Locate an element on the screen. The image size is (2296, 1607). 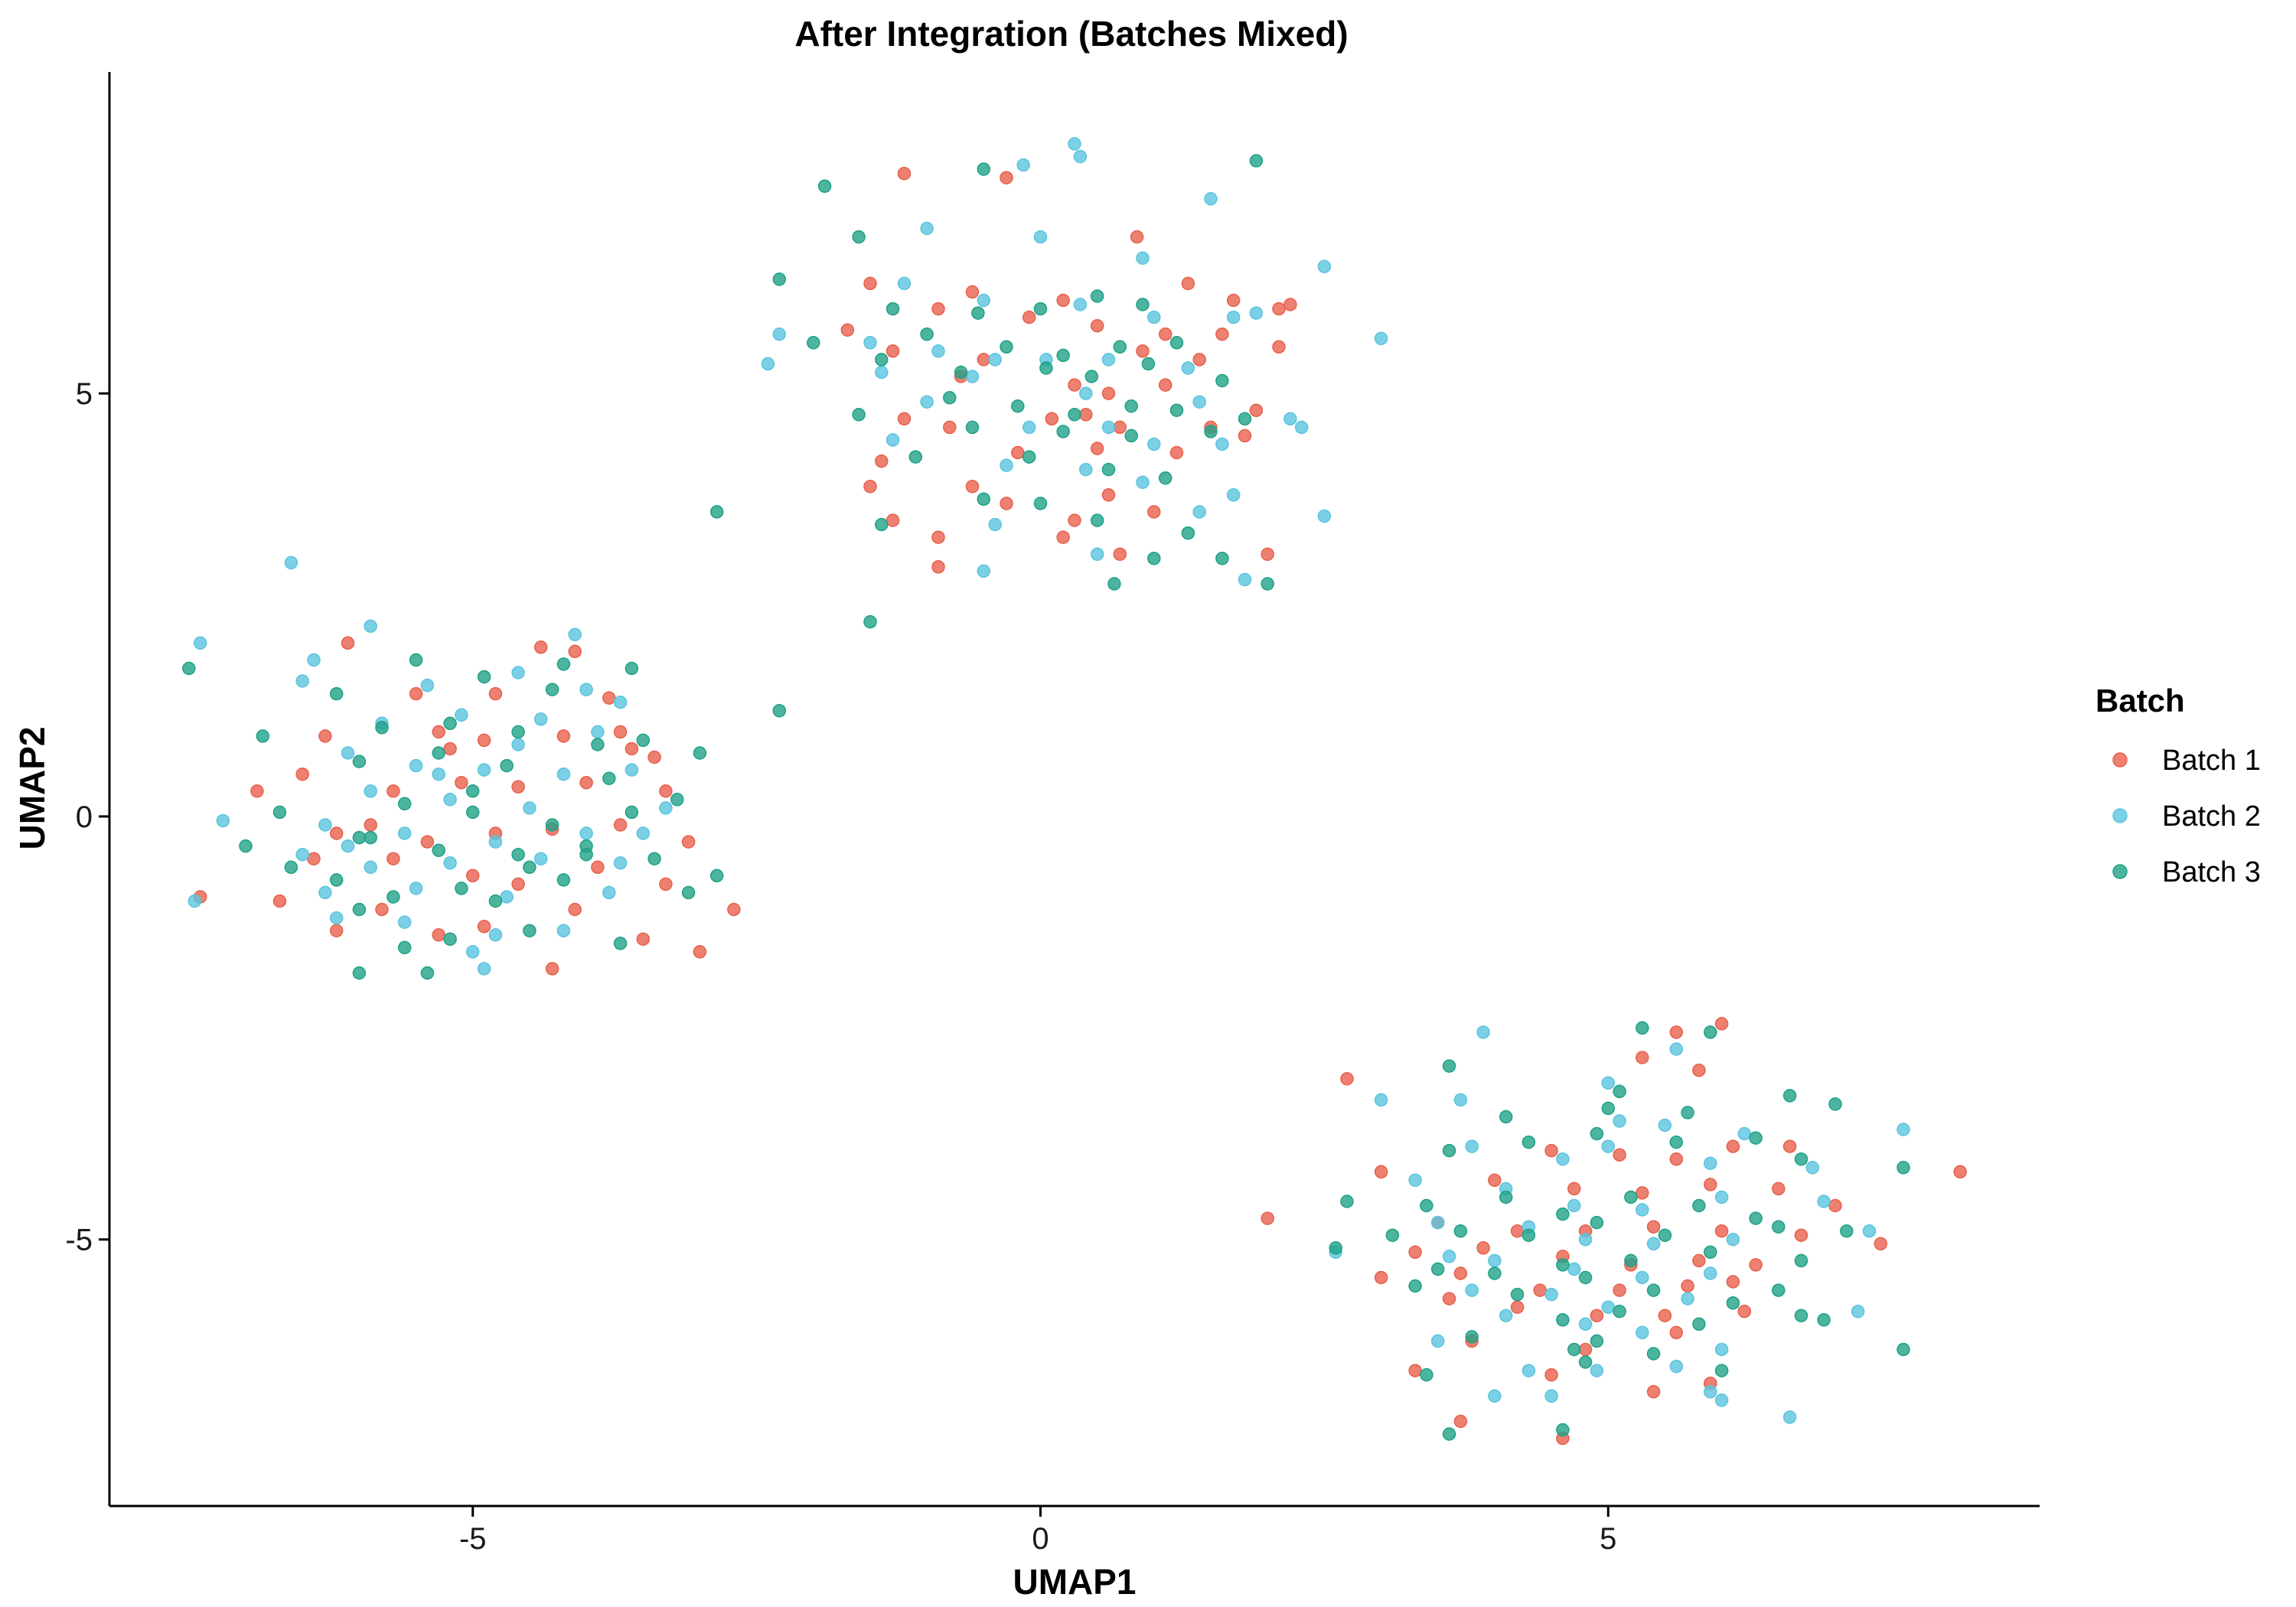
y-tick-label: 5 is located at coordinates (84, 394).